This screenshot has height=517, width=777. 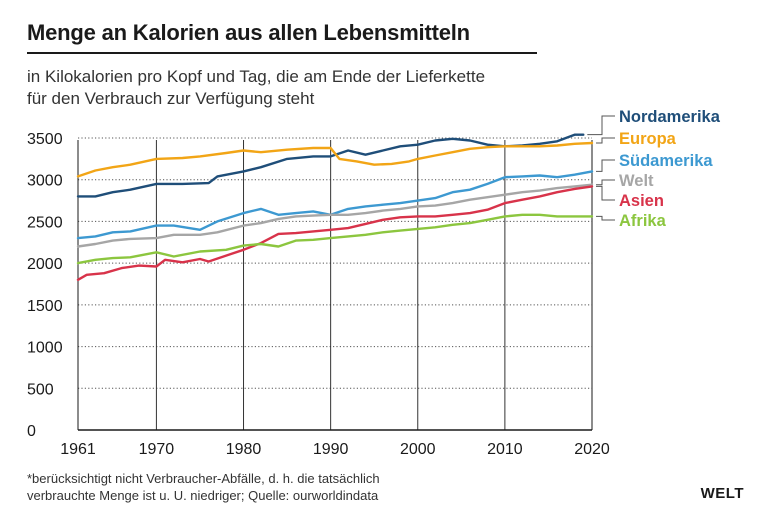 I want to click on x-tick-label: 1990, so click(x=331, y=449).